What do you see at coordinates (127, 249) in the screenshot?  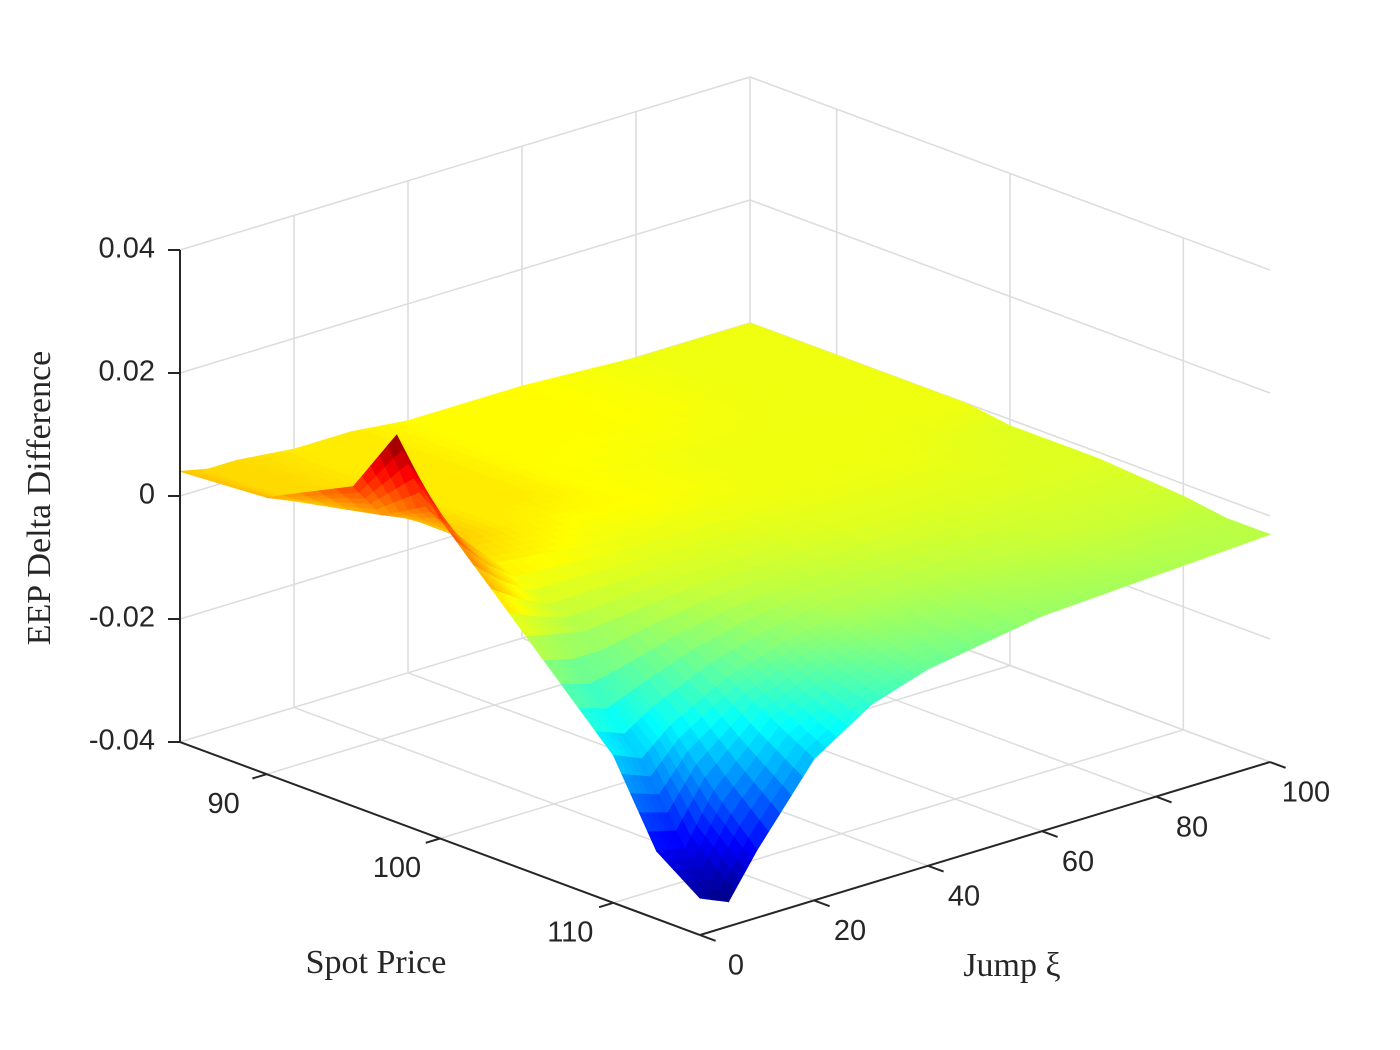 I see `z-tick-label: 0.04` at bounding box center [127, 249].